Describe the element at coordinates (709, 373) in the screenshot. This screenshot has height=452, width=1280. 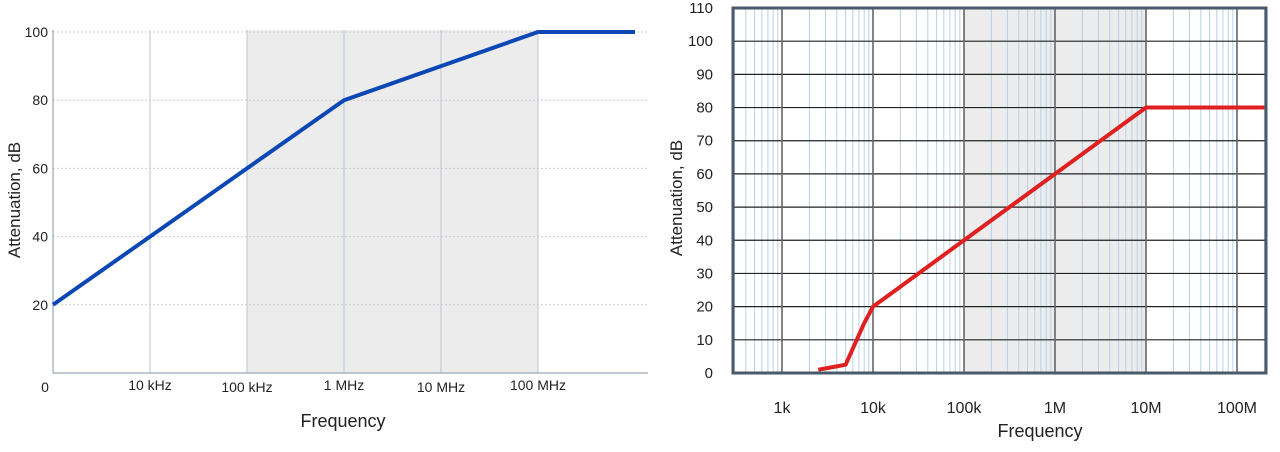
I see `right-y-tick-label: 0` at that location.